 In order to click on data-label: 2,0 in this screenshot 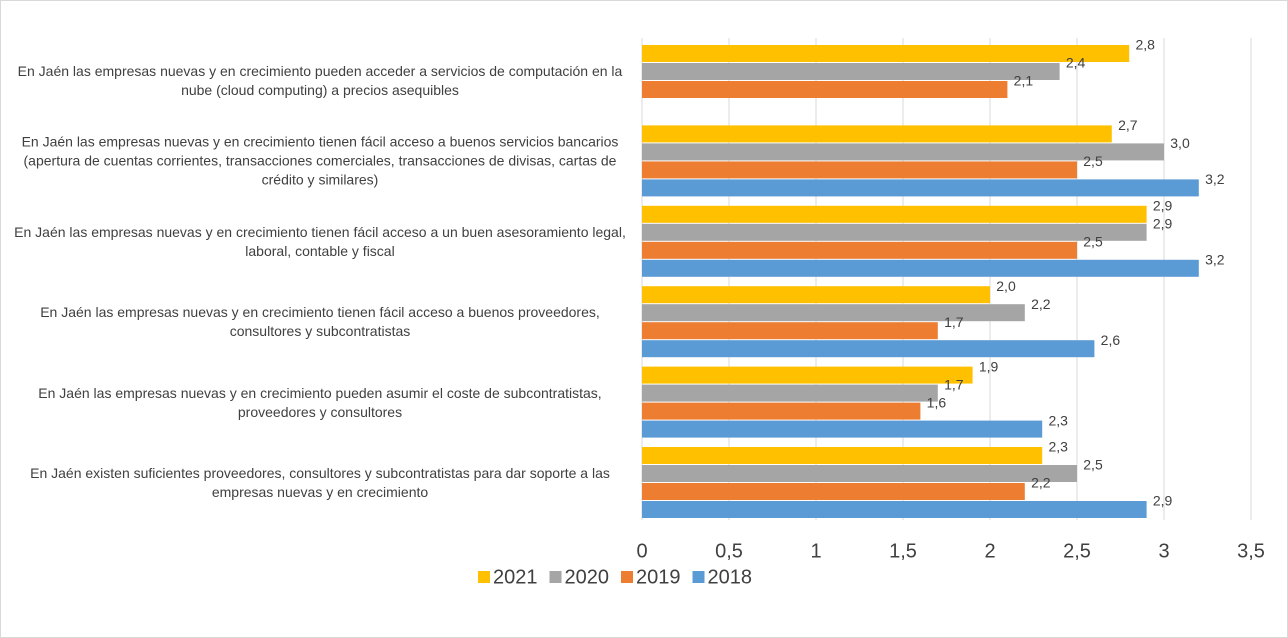, I will do `click(1006, 286)`.